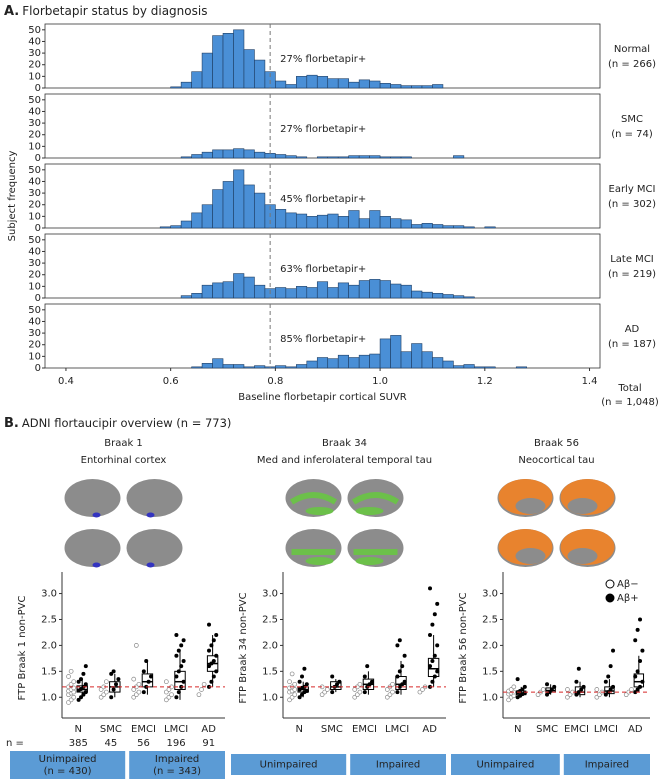 The width and height of the screenshot is (660, 780). Describe the element at coordinates (632, 64) in the screenshot. I see `diagnosis-n: (n = 266)` at that location.